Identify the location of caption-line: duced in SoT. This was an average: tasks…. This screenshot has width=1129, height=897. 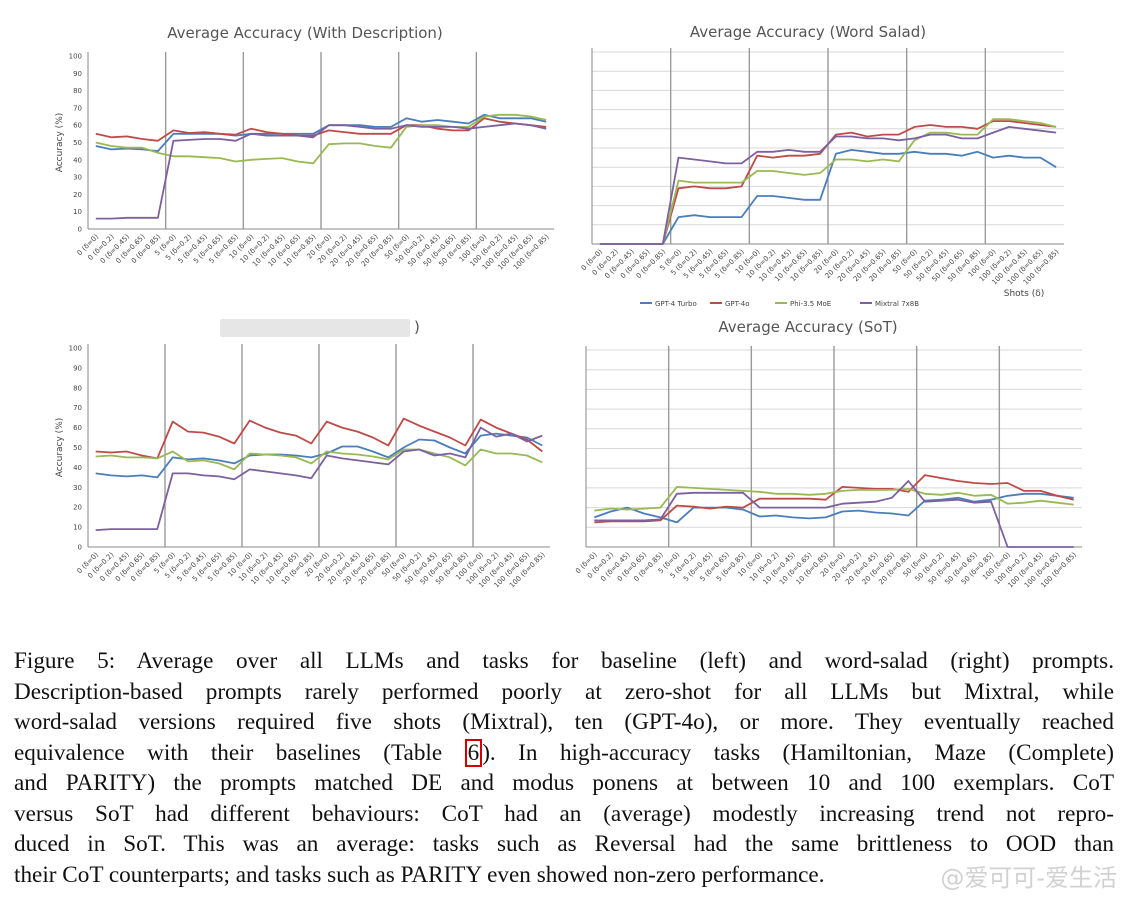
(564, 844).